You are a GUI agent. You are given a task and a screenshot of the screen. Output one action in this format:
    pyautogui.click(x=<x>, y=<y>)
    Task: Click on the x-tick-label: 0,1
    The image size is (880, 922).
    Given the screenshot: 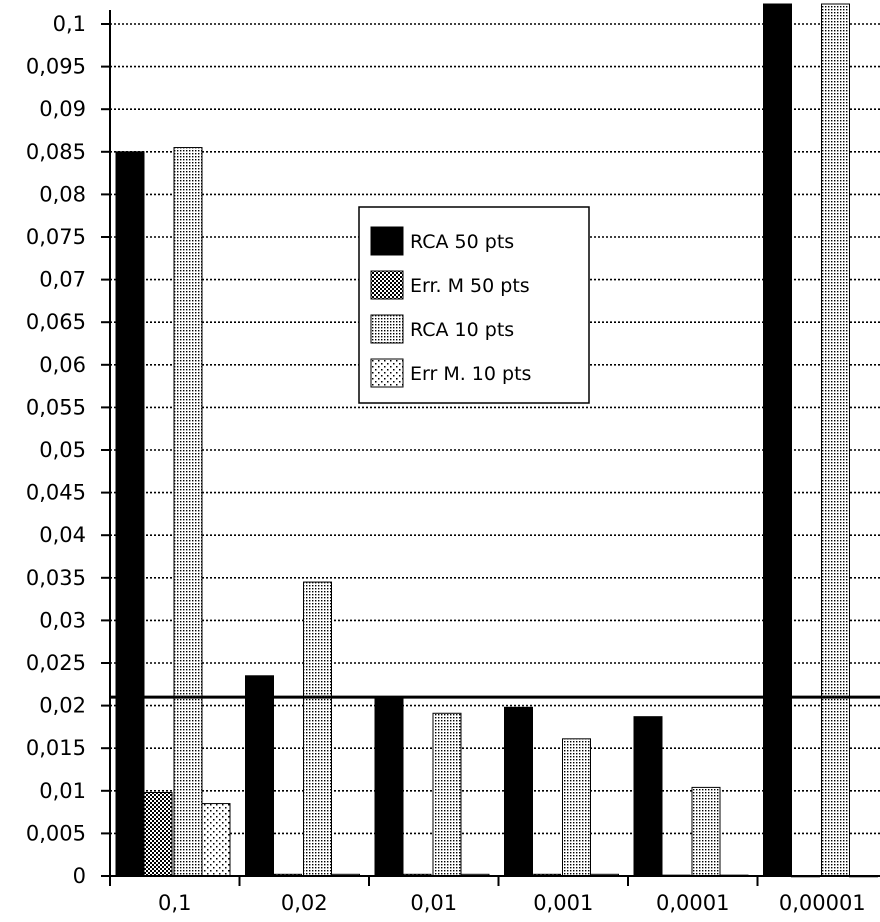 What is the action you would take?
    pyautogui.click(x=174, y=903)
    